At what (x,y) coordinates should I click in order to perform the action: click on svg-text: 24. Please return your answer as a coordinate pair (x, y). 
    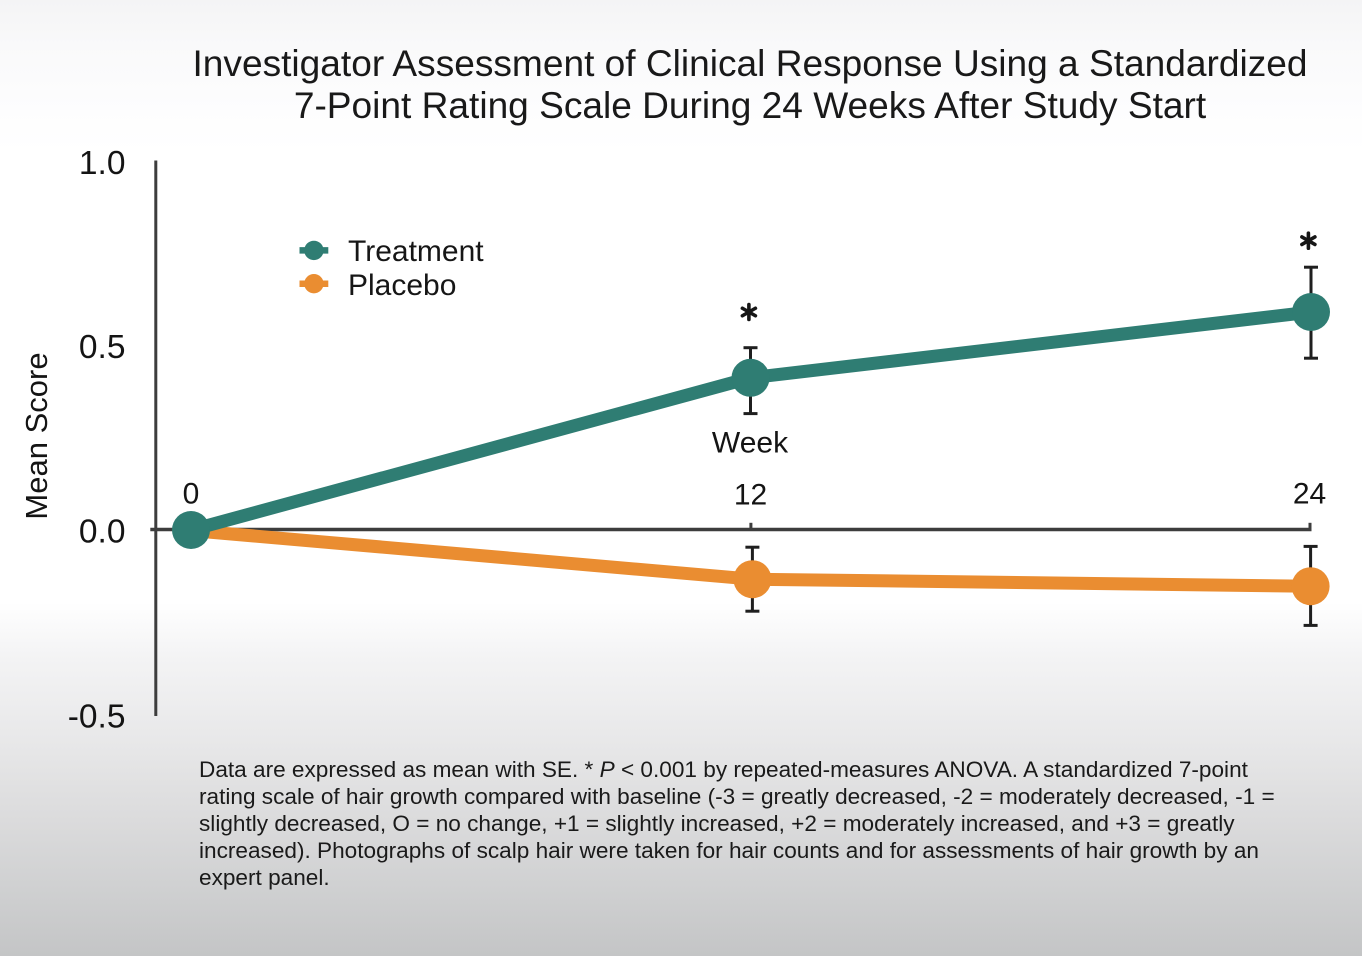
    Looking at the image, I should click on (1309, 493).